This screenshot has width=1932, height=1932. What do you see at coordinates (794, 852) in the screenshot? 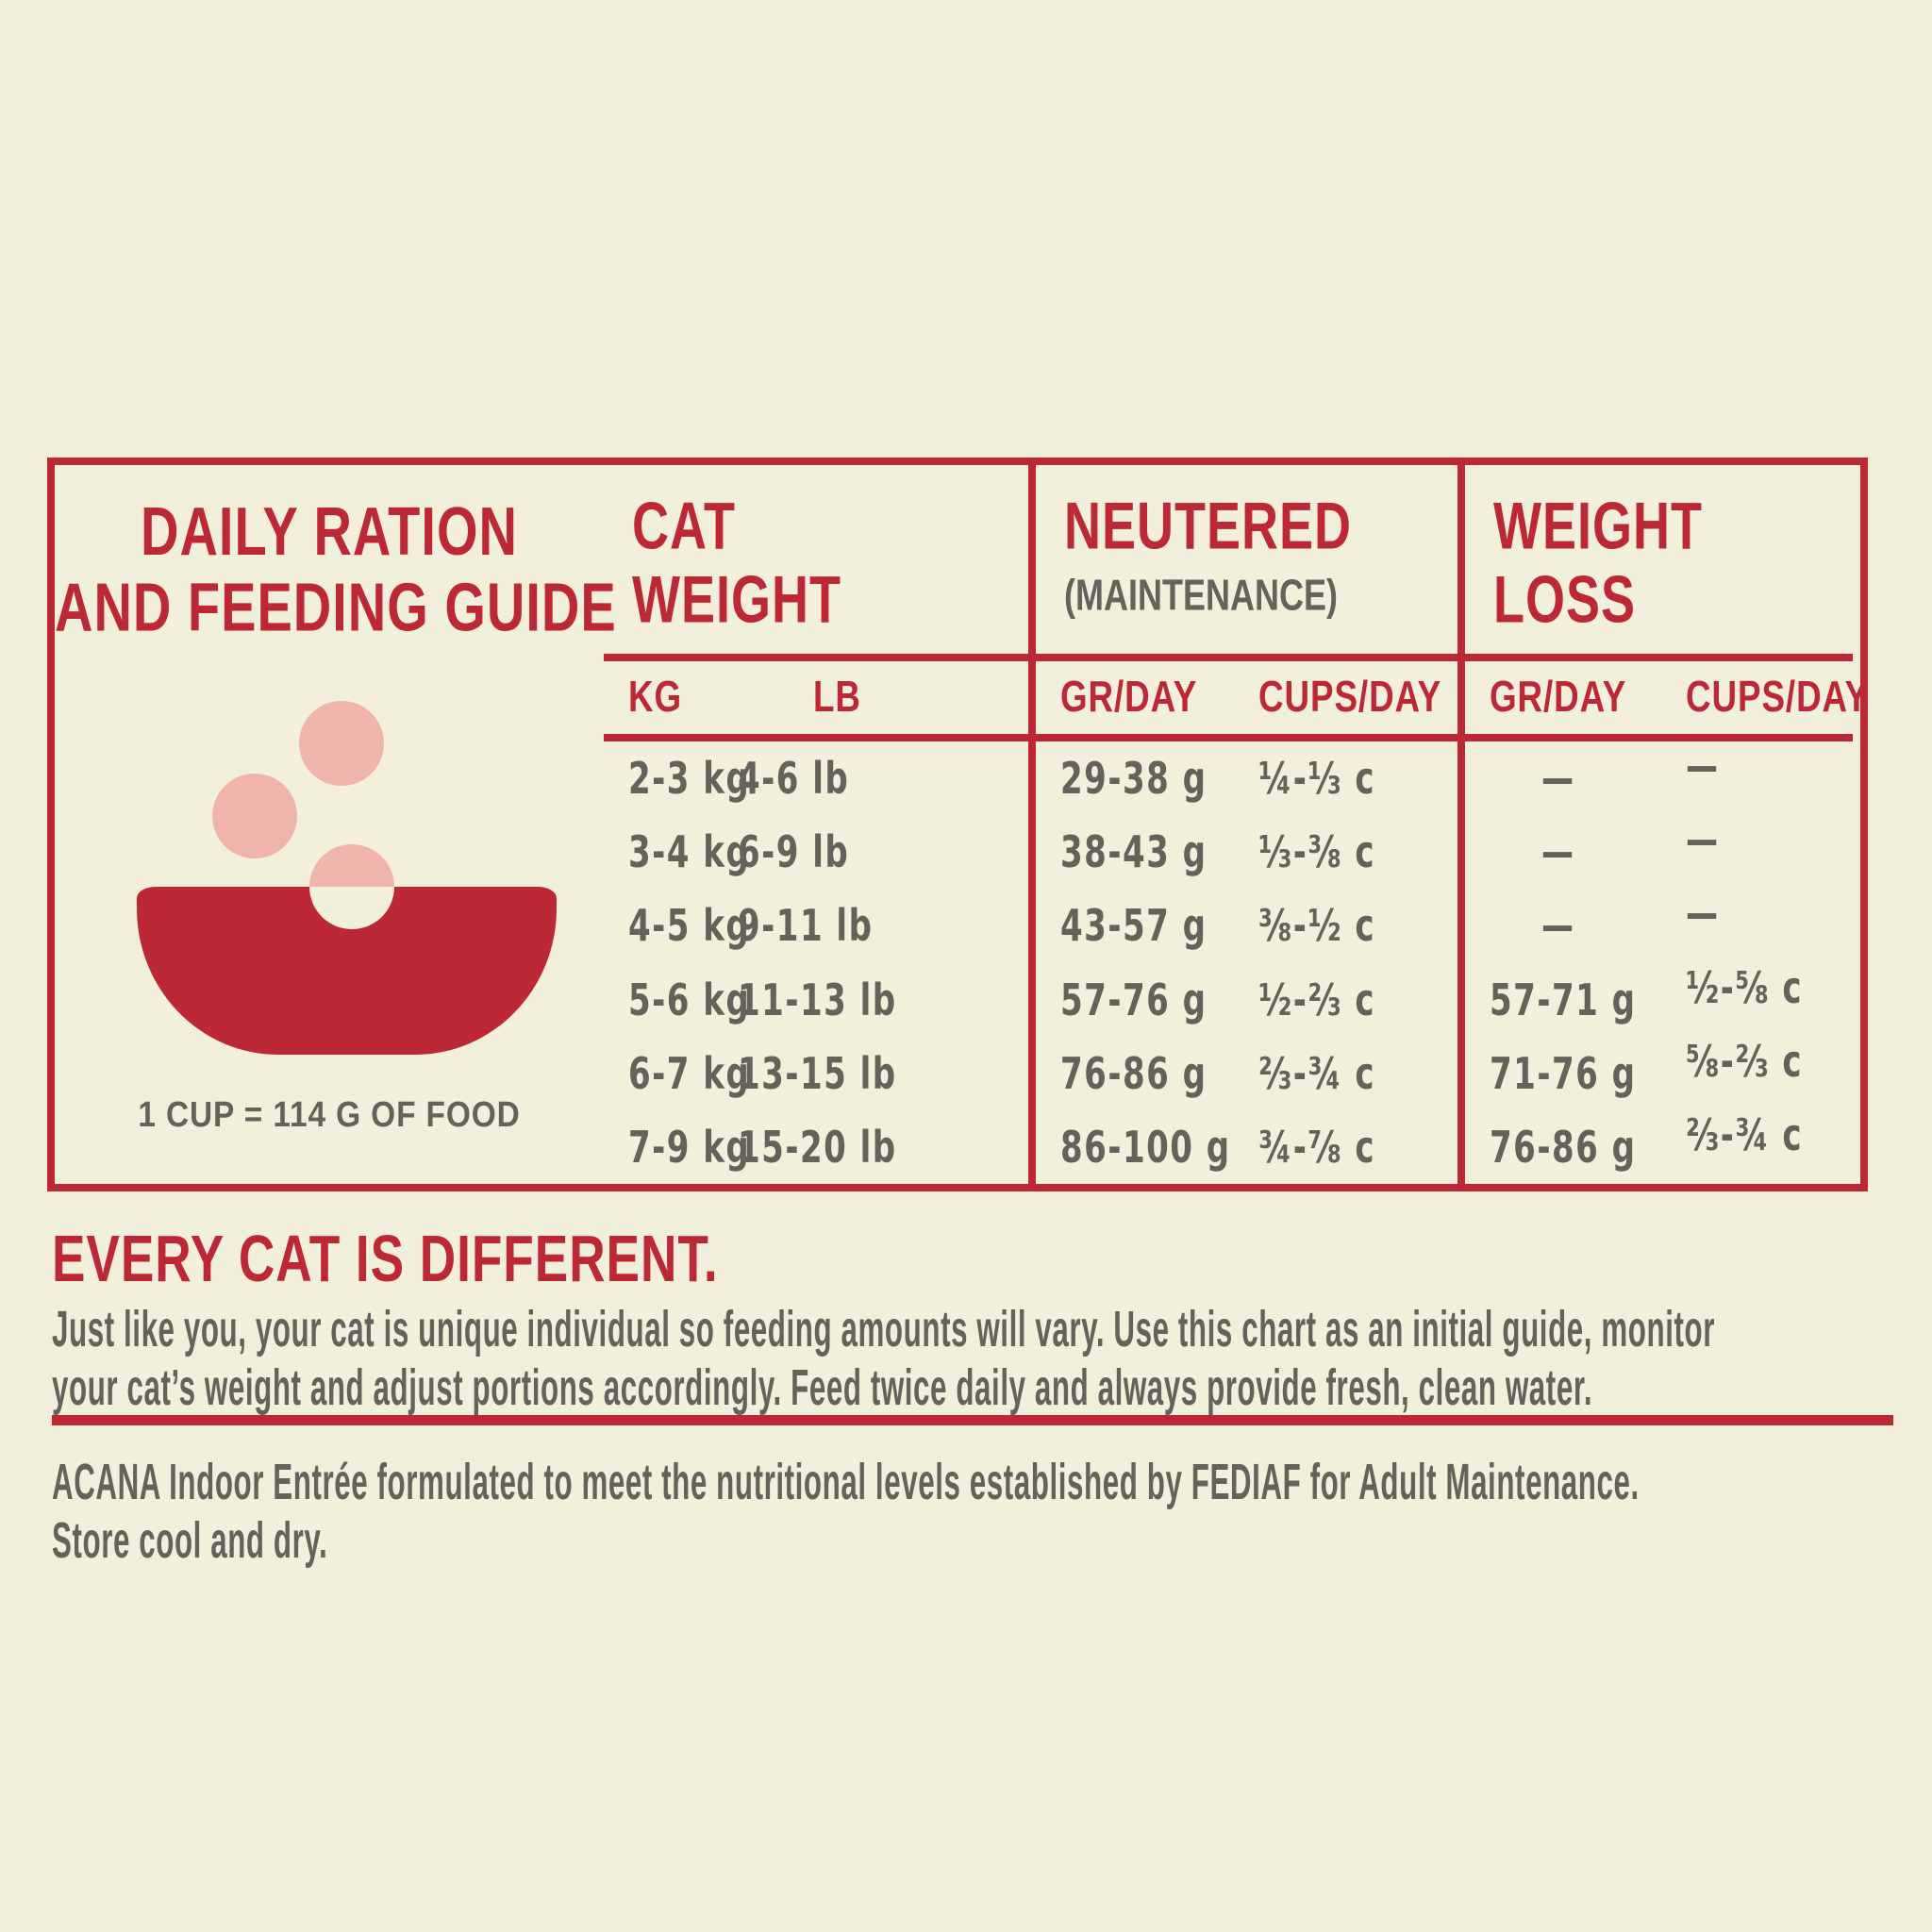
I see `cell-lb: 6-9 lb` at bounding box center [794, 852].